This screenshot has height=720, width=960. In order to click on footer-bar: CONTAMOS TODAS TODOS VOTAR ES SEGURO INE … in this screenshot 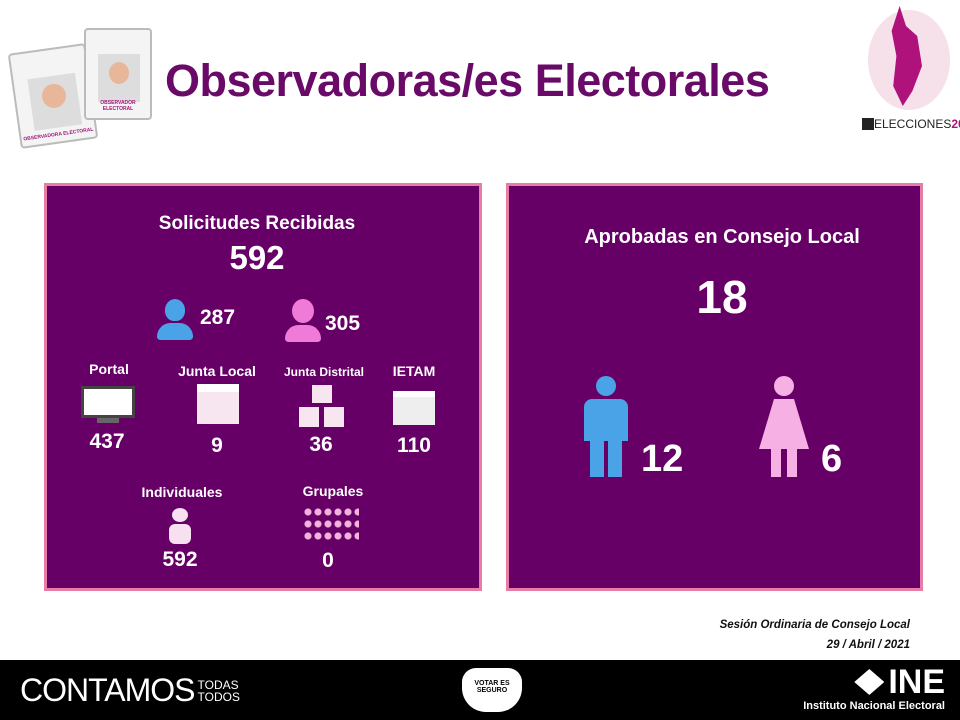, I will do `click(480, 690)`.